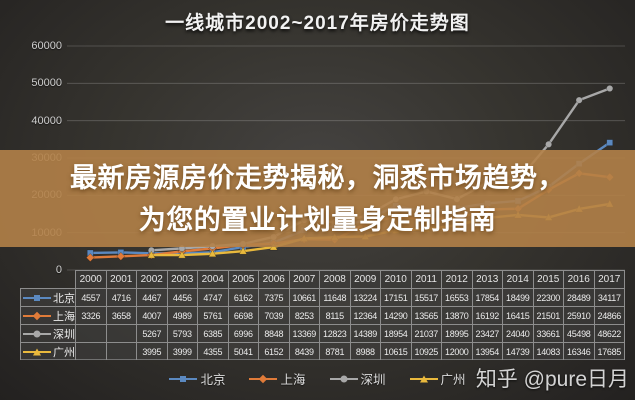  Describe the element at coordinates (47, 279) in the screenshot. I see `table-corner` at that location.